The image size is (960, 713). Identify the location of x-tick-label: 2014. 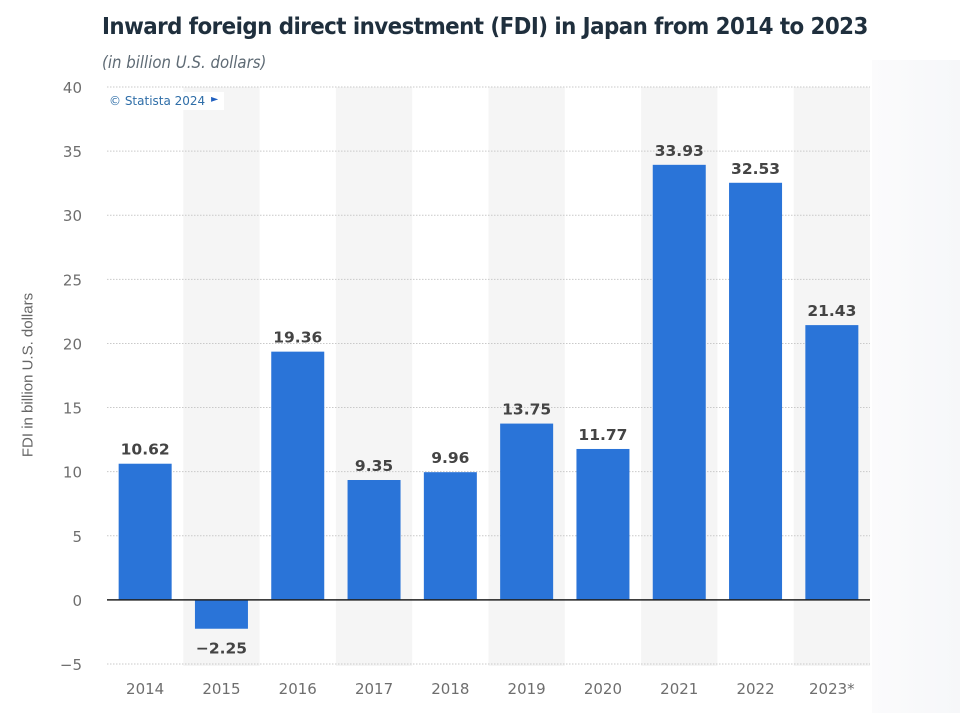
(145, 689).